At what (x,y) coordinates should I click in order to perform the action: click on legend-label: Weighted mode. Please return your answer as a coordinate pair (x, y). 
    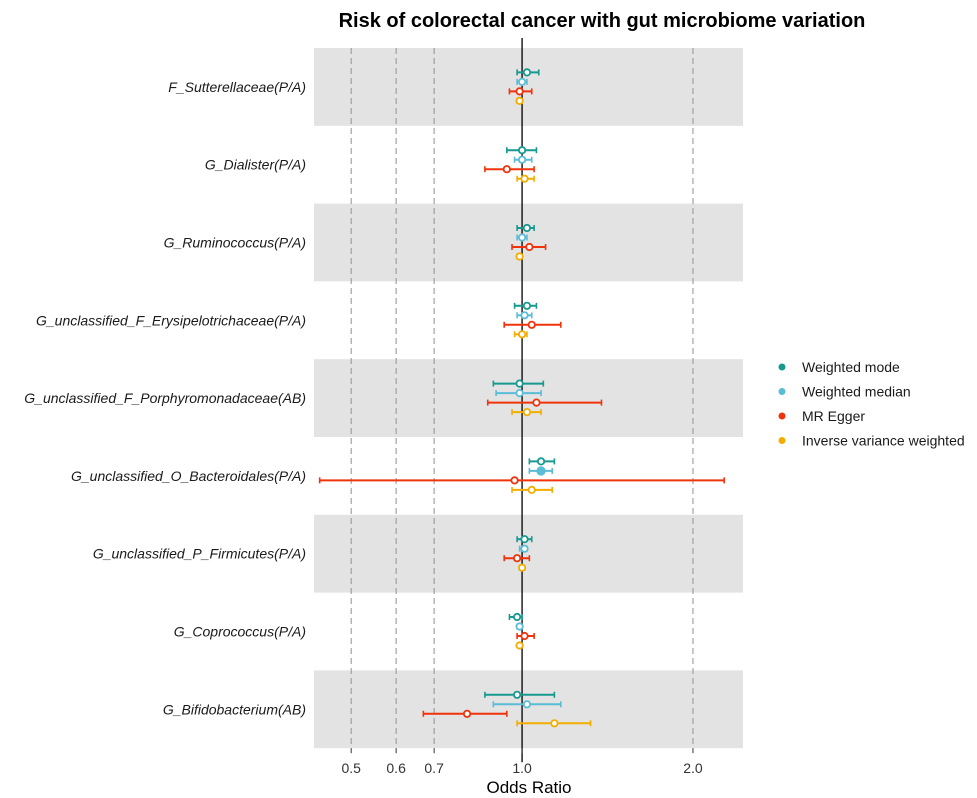
    Looking at the image, I should click on (851, 367).